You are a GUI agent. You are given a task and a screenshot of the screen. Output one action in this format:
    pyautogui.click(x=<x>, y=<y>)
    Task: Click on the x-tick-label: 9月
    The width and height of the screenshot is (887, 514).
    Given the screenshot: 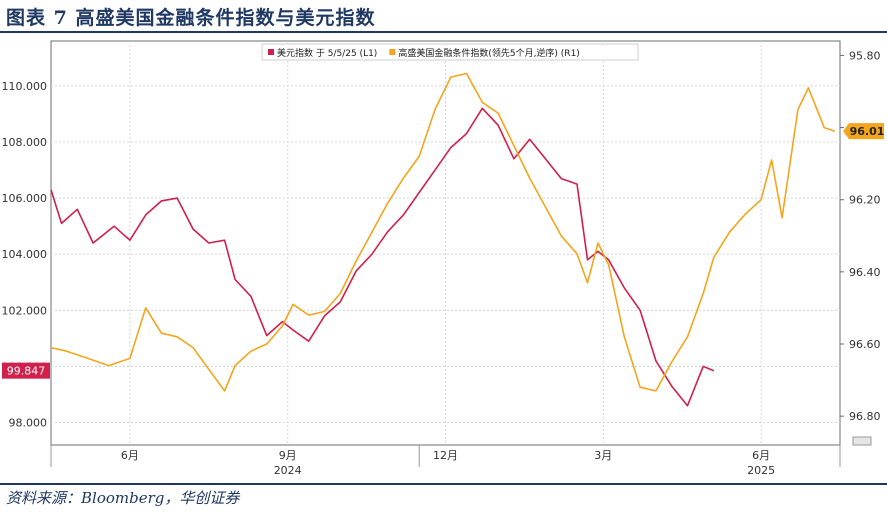 What is the action you would take?
    pyautogui.click(x=288, y=455)
    